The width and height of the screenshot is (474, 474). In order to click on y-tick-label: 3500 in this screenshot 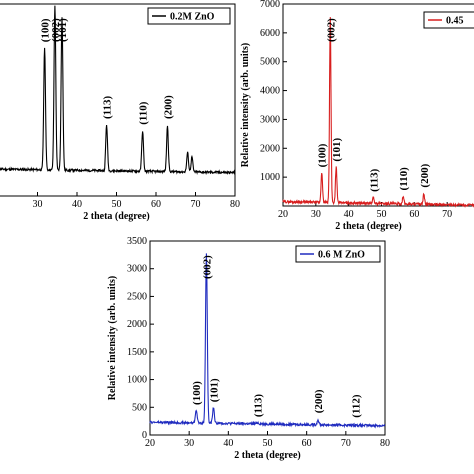, I will do `click(137, 241)`.